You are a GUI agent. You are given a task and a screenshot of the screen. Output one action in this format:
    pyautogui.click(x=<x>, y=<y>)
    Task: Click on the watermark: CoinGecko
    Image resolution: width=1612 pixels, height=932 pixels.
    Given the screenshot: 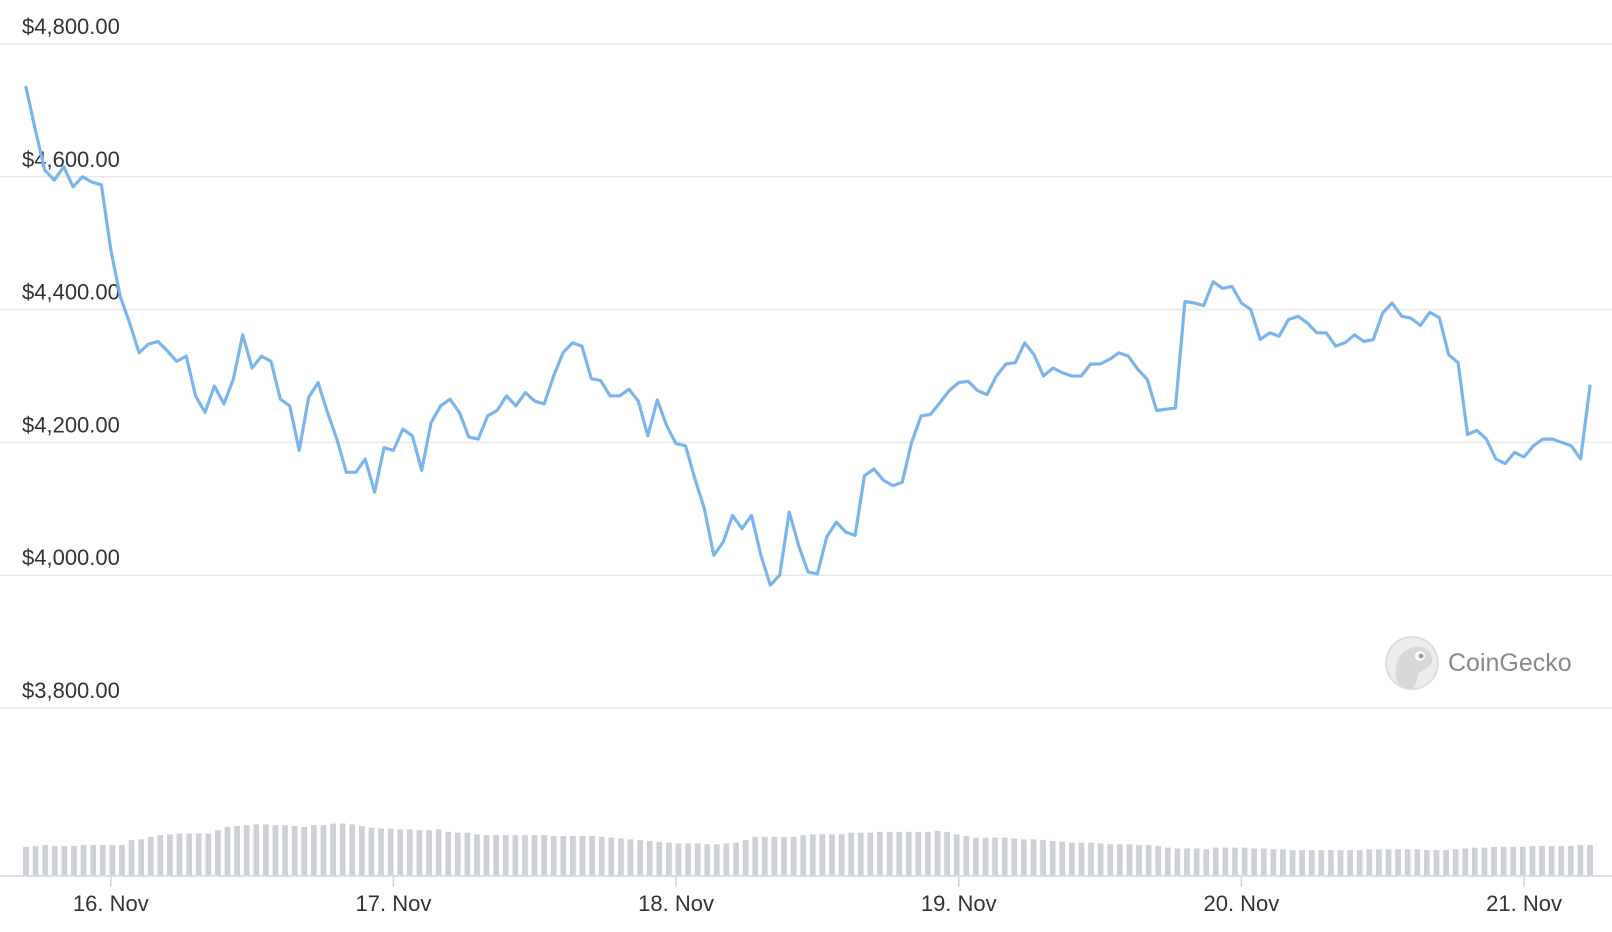 What is the action you would take?
    pyautogui.click(x=1478, y=663)
    